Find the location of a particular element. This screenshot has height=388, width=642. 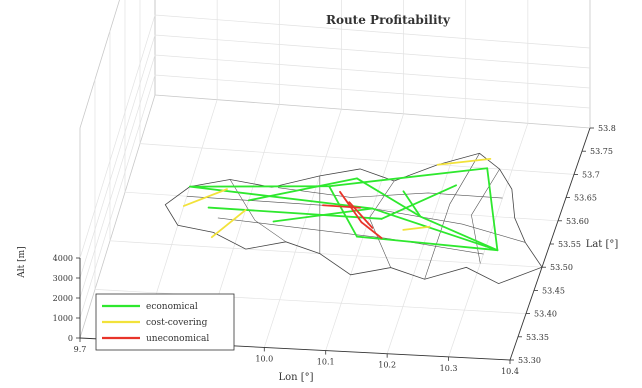

z-tick-label: 0 is located at coordinates (70, 338).